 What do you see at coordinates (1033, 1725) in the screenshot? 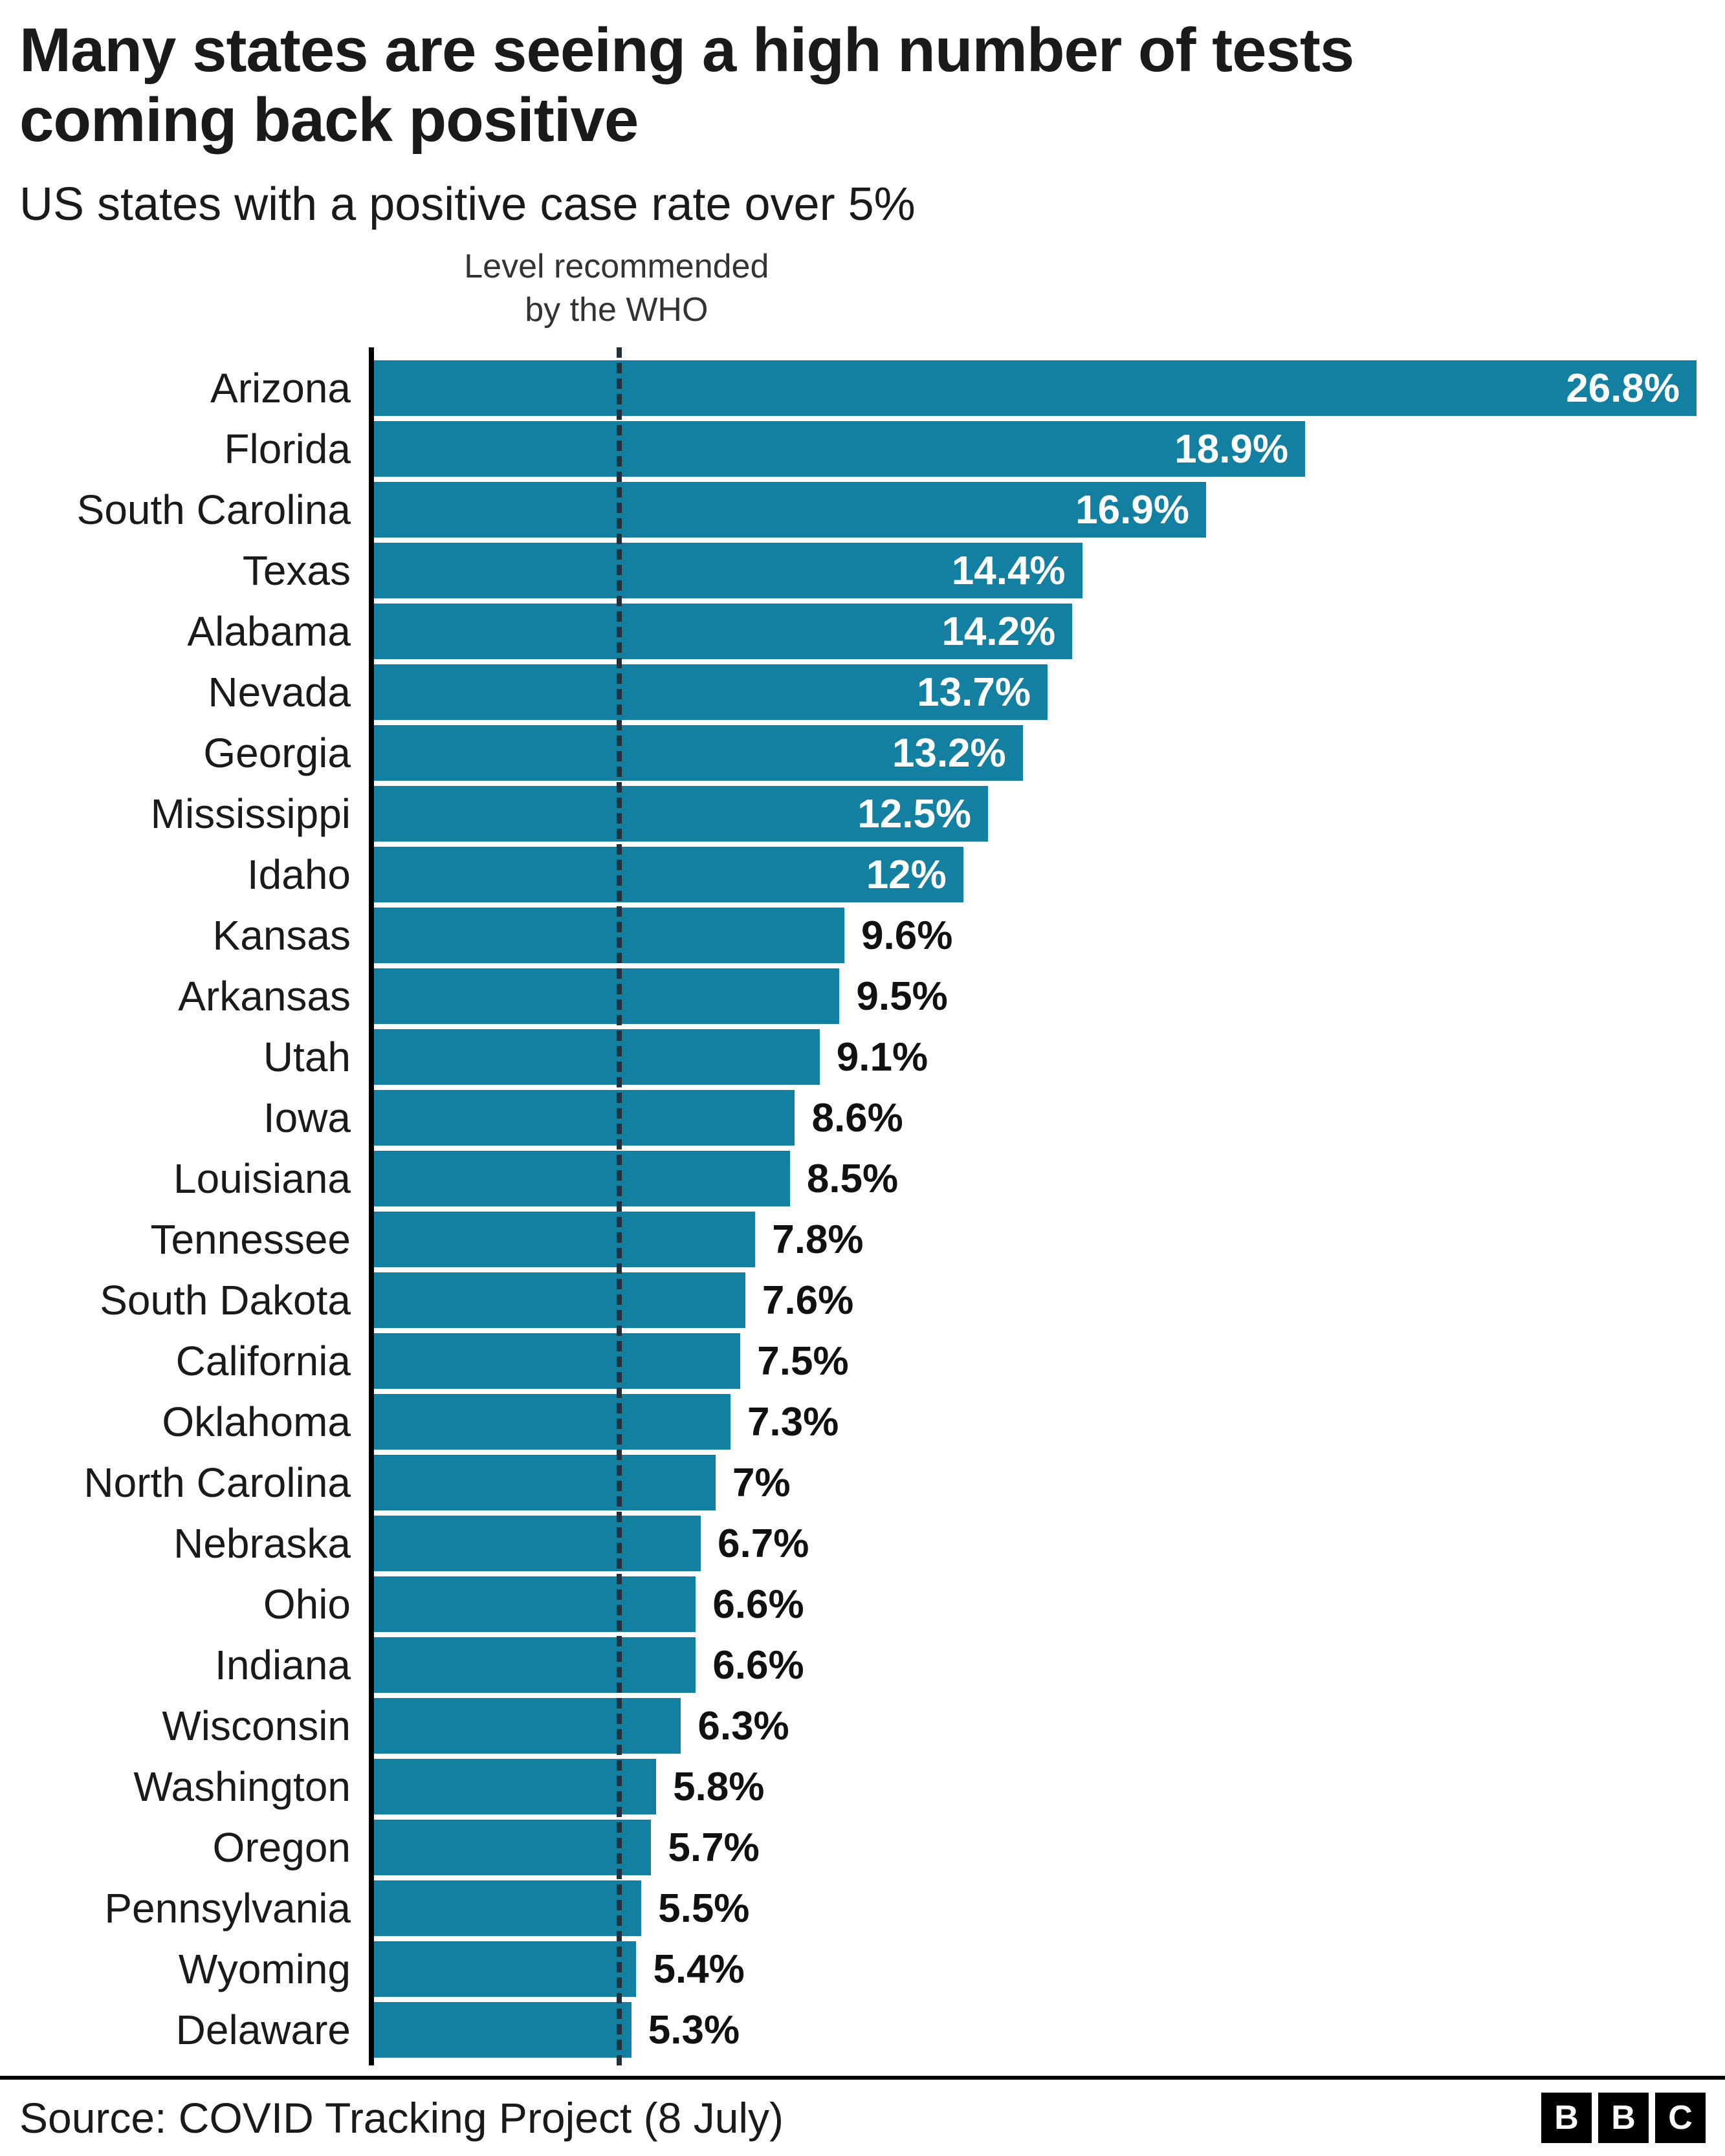
I see `bar-zone: 6.3%` at bounding box center [1033, 1725].